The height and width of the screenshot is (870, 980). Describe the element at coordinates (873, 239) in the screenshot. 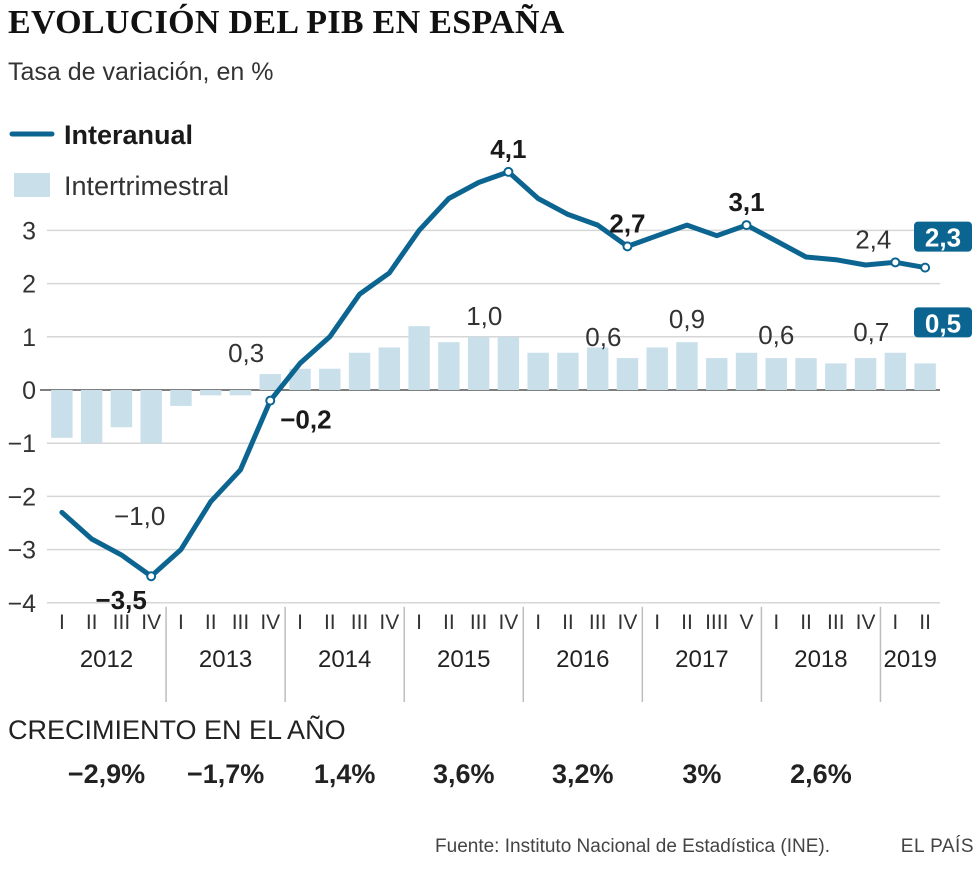

I see `interanual-data-label: 2,4` at that location.